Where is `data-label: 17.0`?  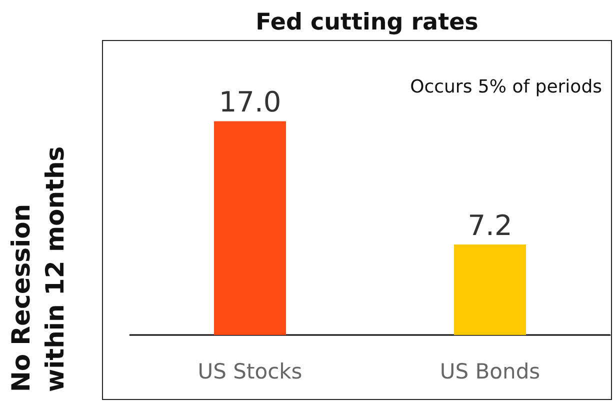
data-label: 17.0 is located at coordinates (250, 102).